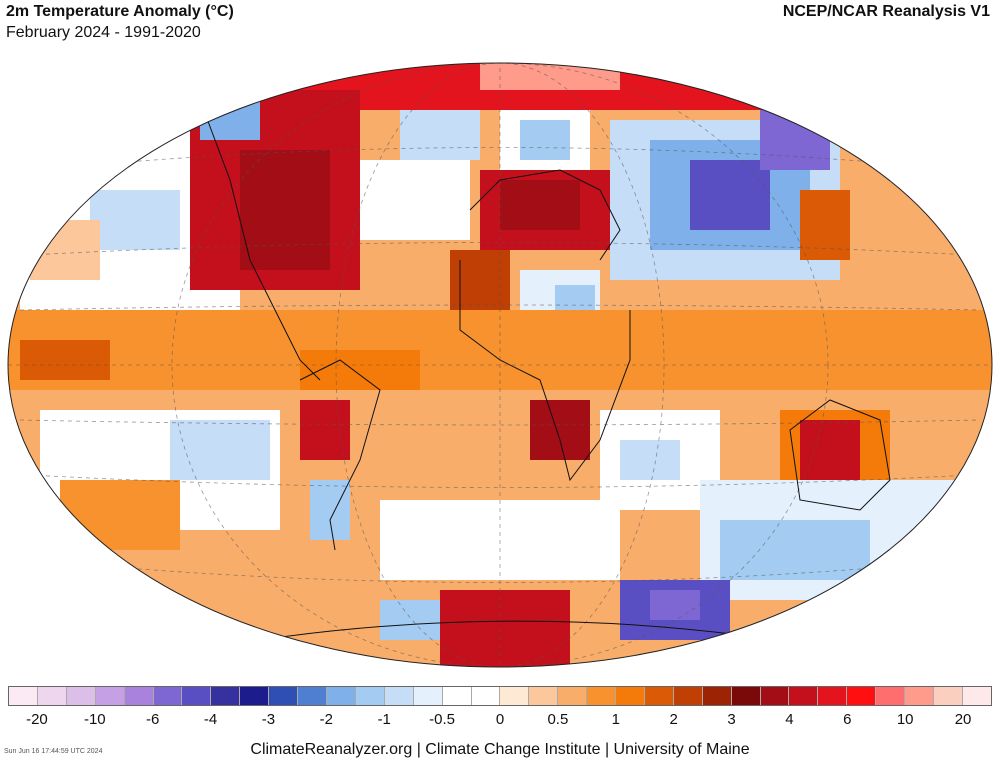  Describe the element at coordinates (120, 11) in the screenshot. I see `map-title: 2m Temperature Anomaly (°C)` at that location.